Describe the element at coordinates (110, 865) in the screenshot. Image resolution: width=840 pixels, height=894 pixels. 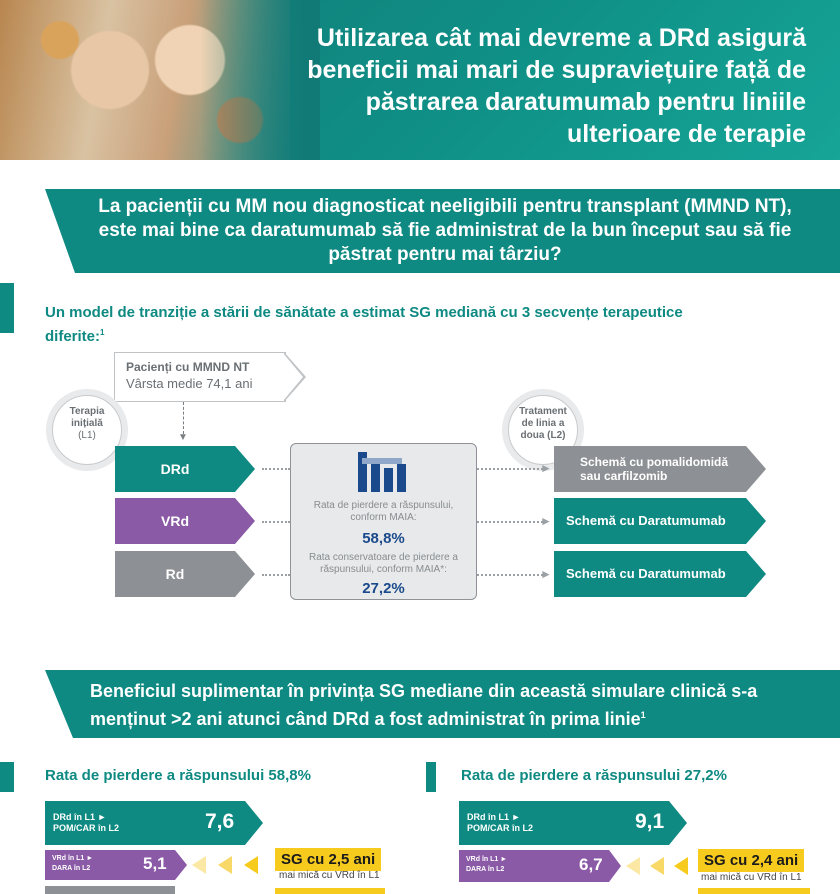
I see `left-bar-vrd: VRd în L1 ► DARA în L2 5,1` at that location.